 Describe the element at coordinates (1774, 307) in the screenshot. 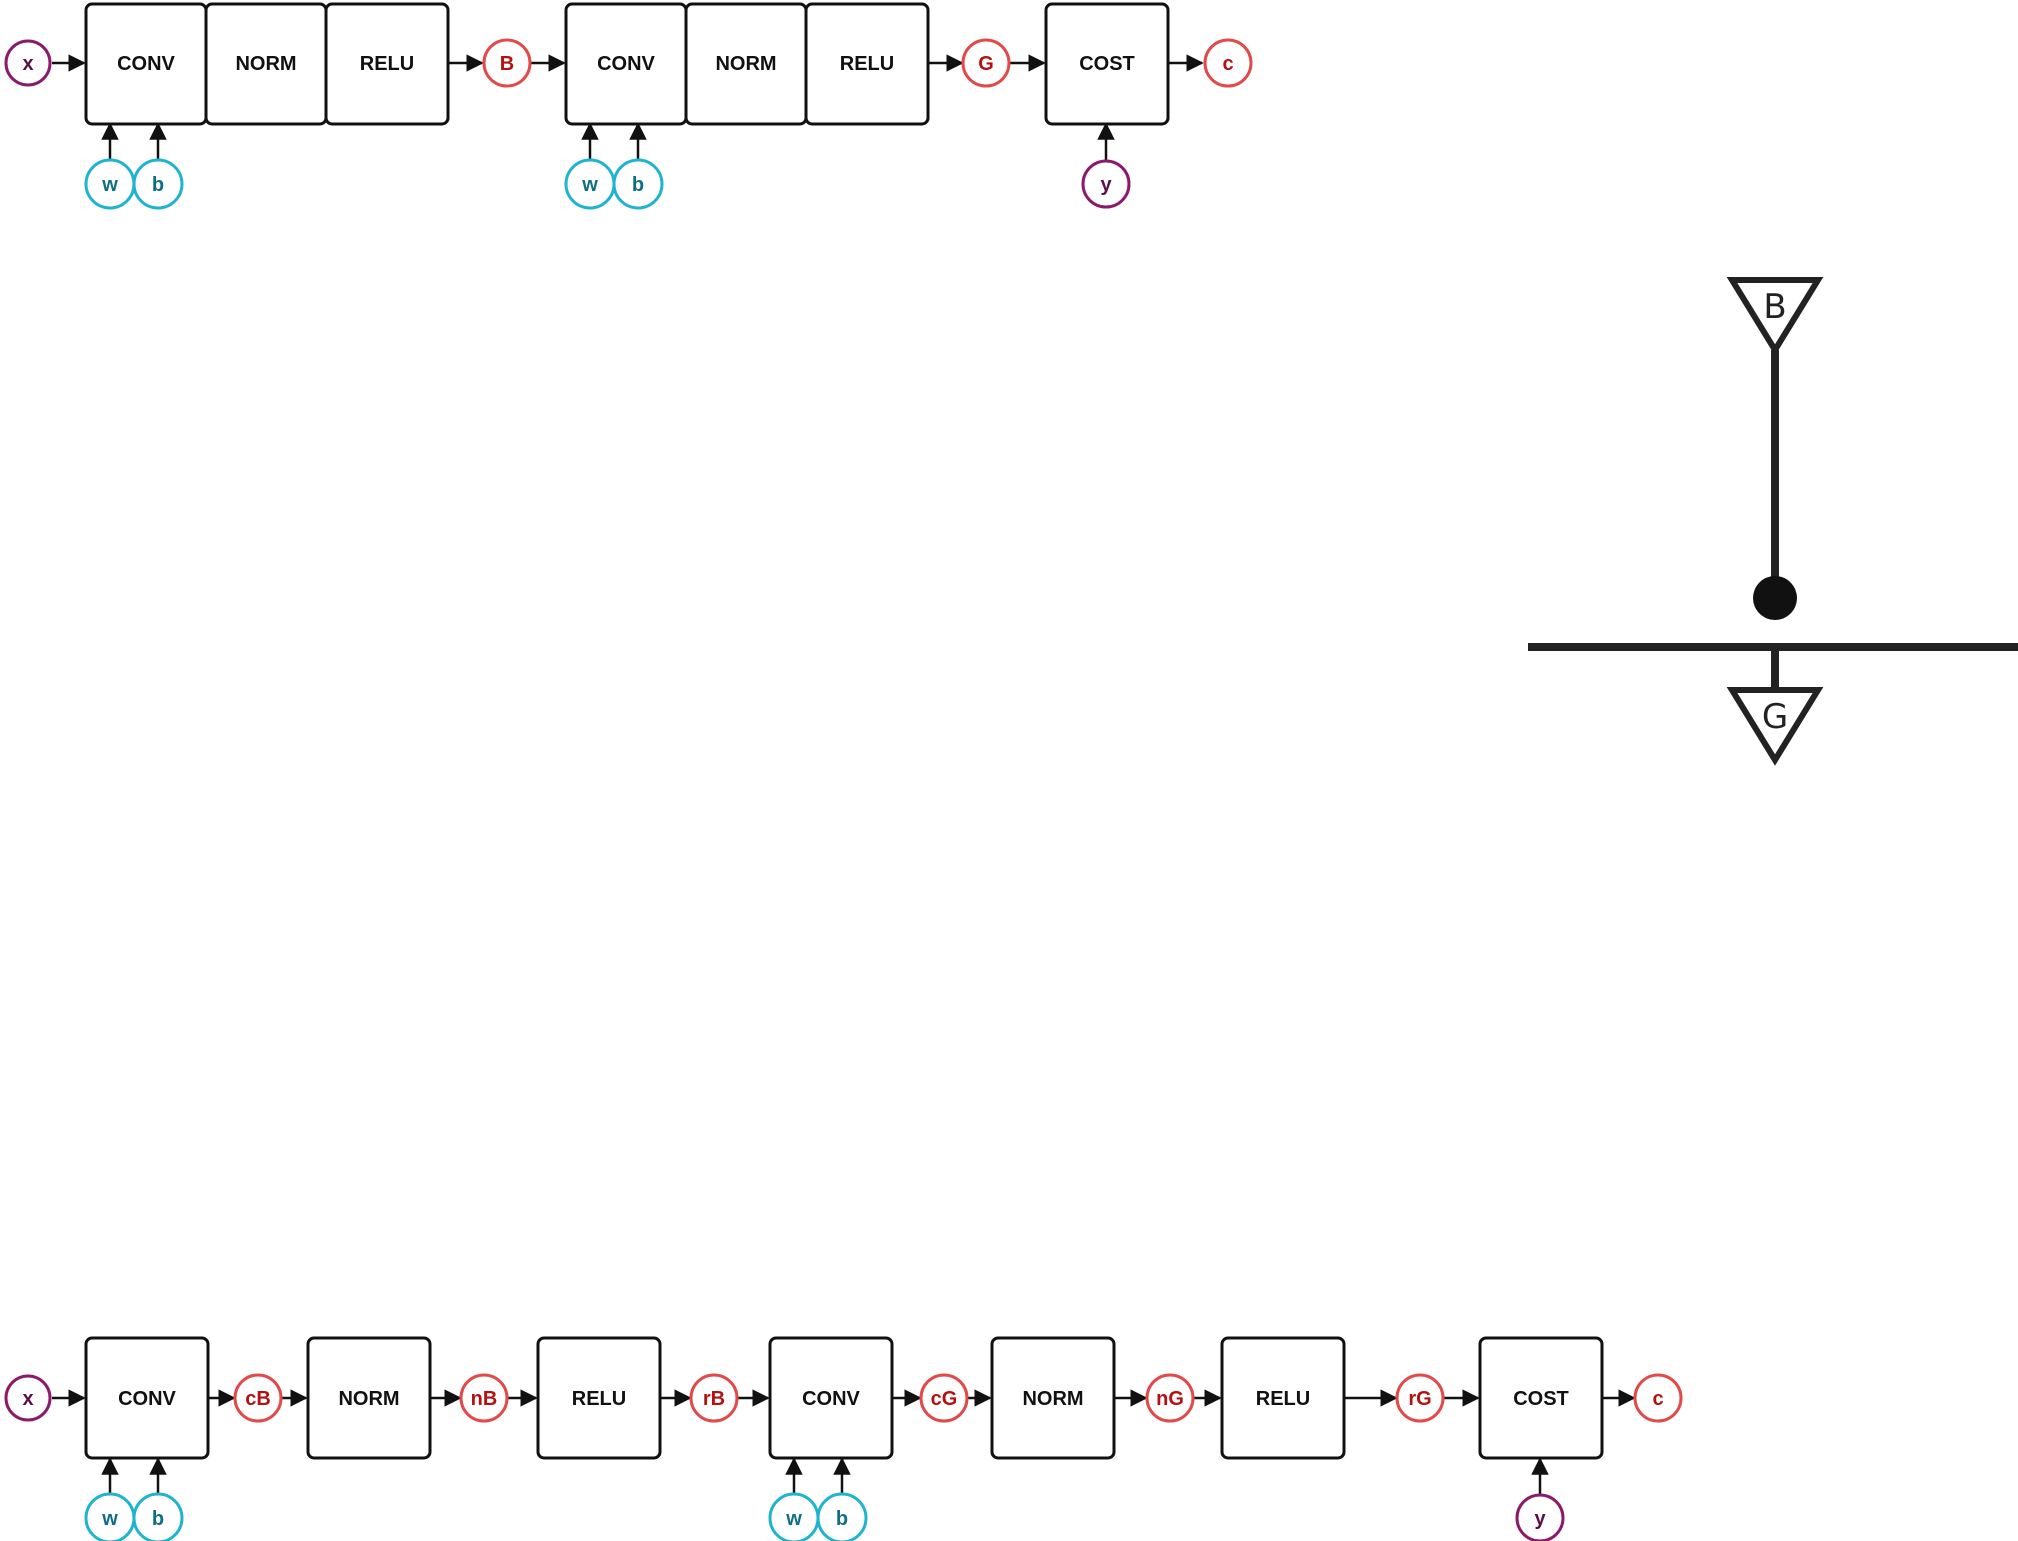

I see `symbol-label-B: B` at that location.